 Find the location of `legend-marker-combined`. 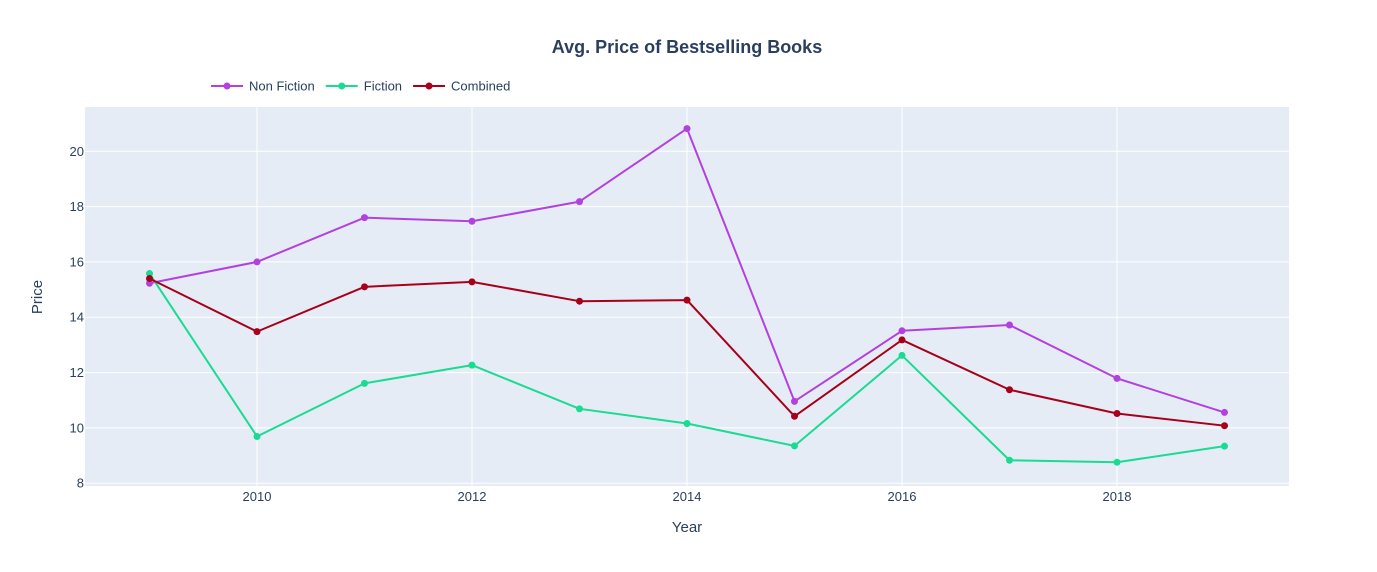

legend-marker-combined is located at coordinates (429, 86).